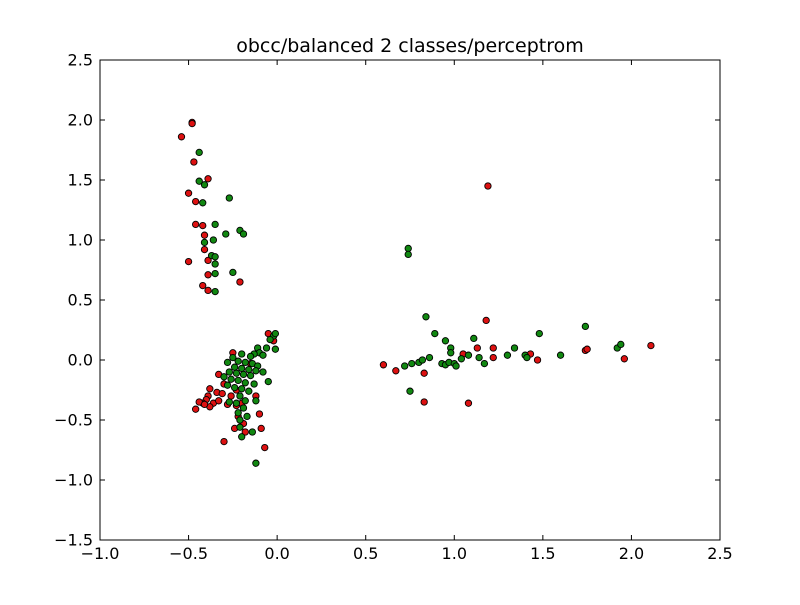  What do you see at coordinates (73, 480) in the screenshot?
I see `y-tick-label: −1.0` at bounding box center [73, 480].